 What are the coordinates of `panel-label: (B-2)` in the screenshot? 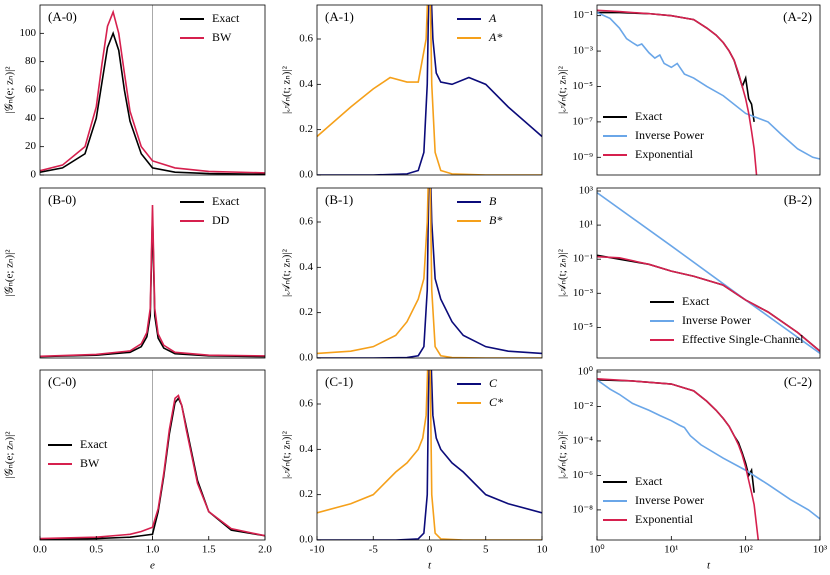 It's located at (798, 199).